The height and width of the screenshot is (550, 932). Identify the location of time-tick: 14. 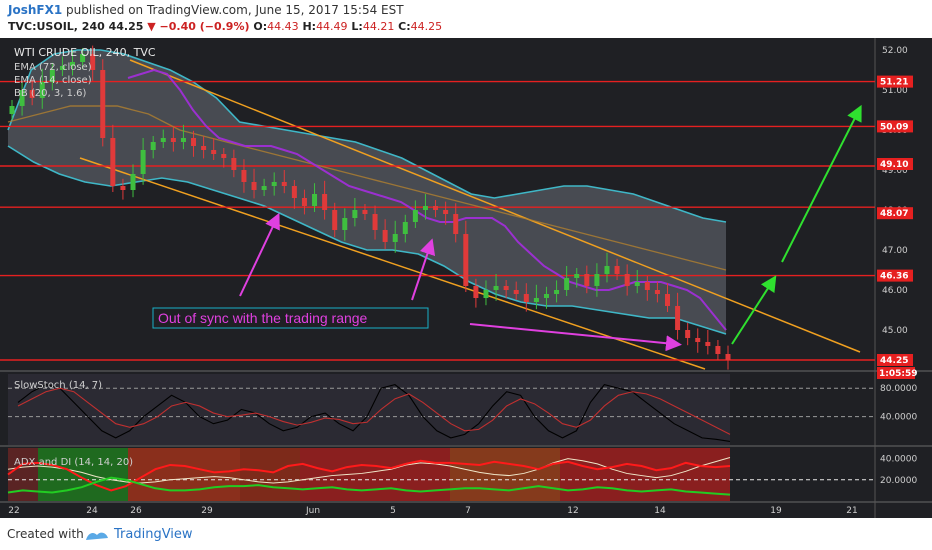
(660, 511).